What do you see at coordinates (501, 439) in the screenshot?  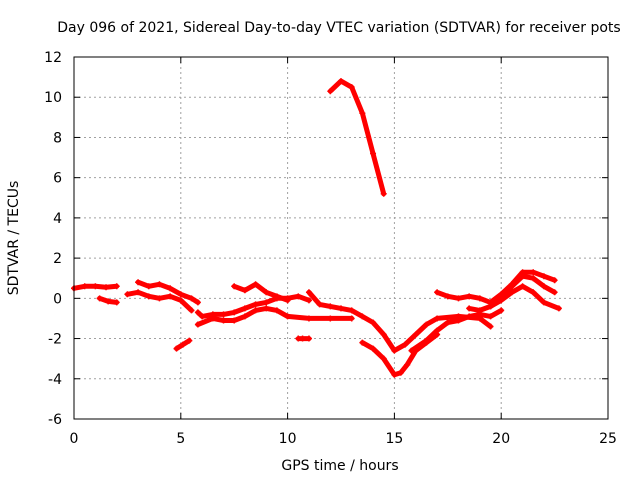 I see `x-tick-label: 20` at bounding box center [501, 439].